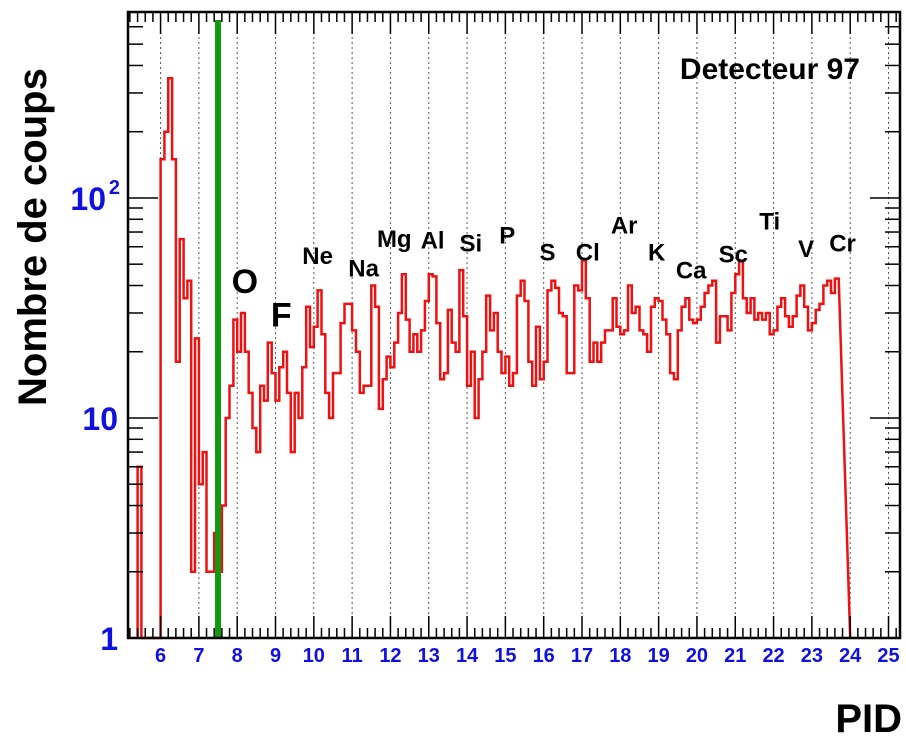 The image size is (906, 736). I want to click on element-label-Cl: Cl, so click(588, 252).